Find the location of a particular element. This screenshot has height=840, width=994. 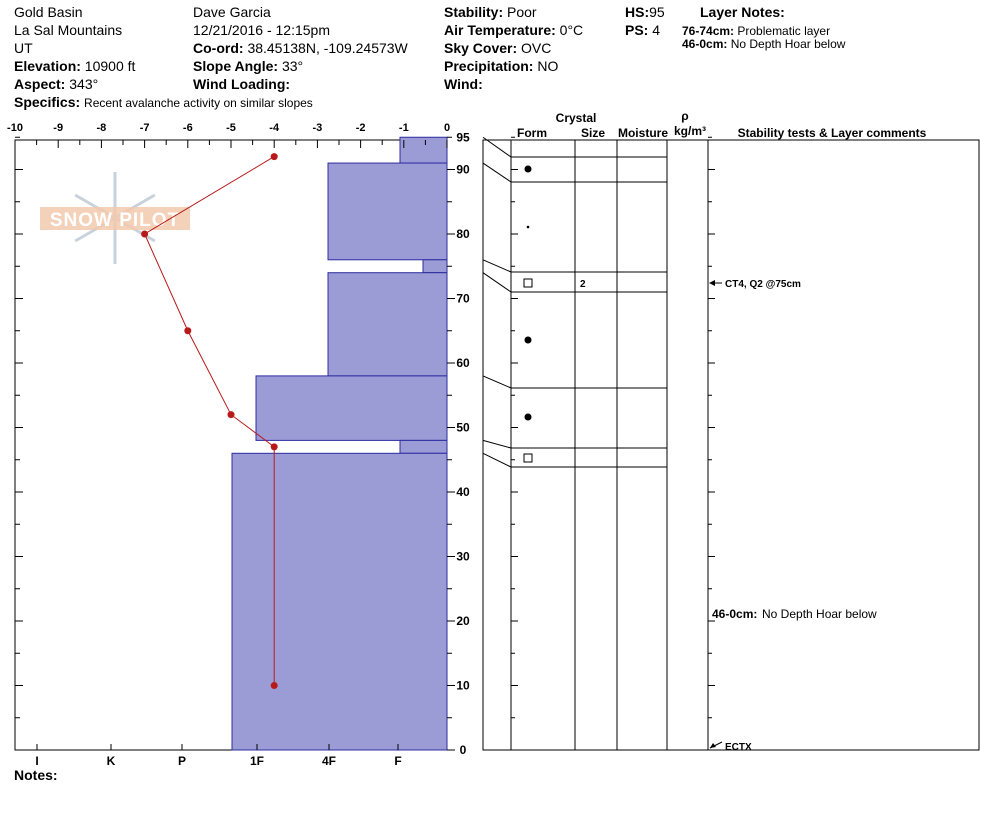

hs-label: HS: is located at coordinates (637, 12).